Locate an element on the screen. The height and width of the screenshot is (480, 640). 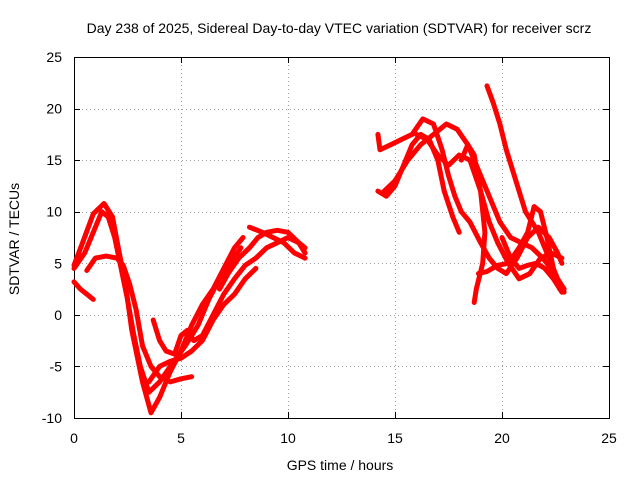
x-tick-label: 15 is located at coordinates (395, 438).